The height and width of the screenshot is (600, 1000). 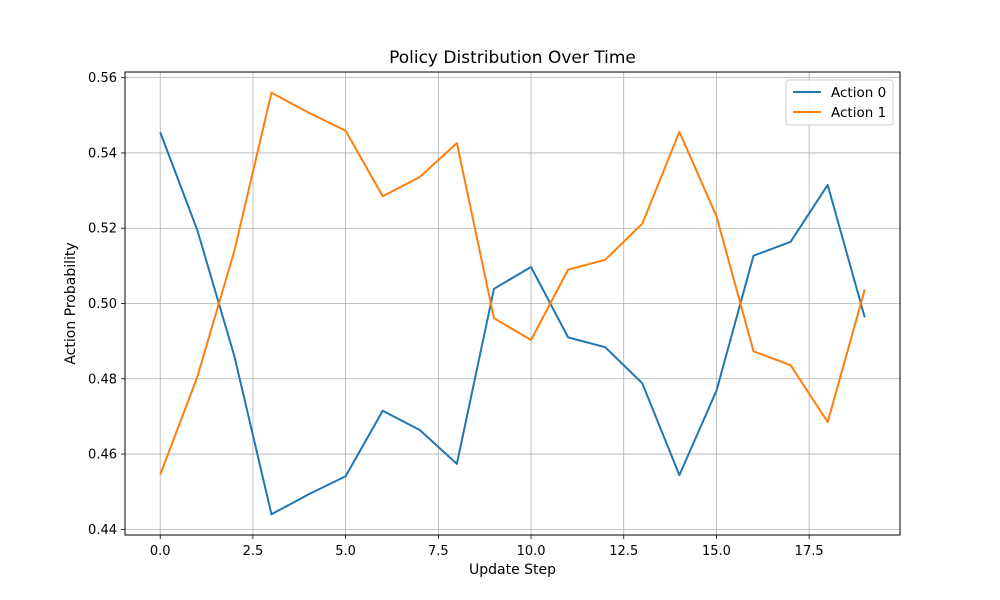 What do you see at coordinates (531, 551) in the screenshot?
I see `x-tick-label: 10.0` at bounding box center [531, 551].